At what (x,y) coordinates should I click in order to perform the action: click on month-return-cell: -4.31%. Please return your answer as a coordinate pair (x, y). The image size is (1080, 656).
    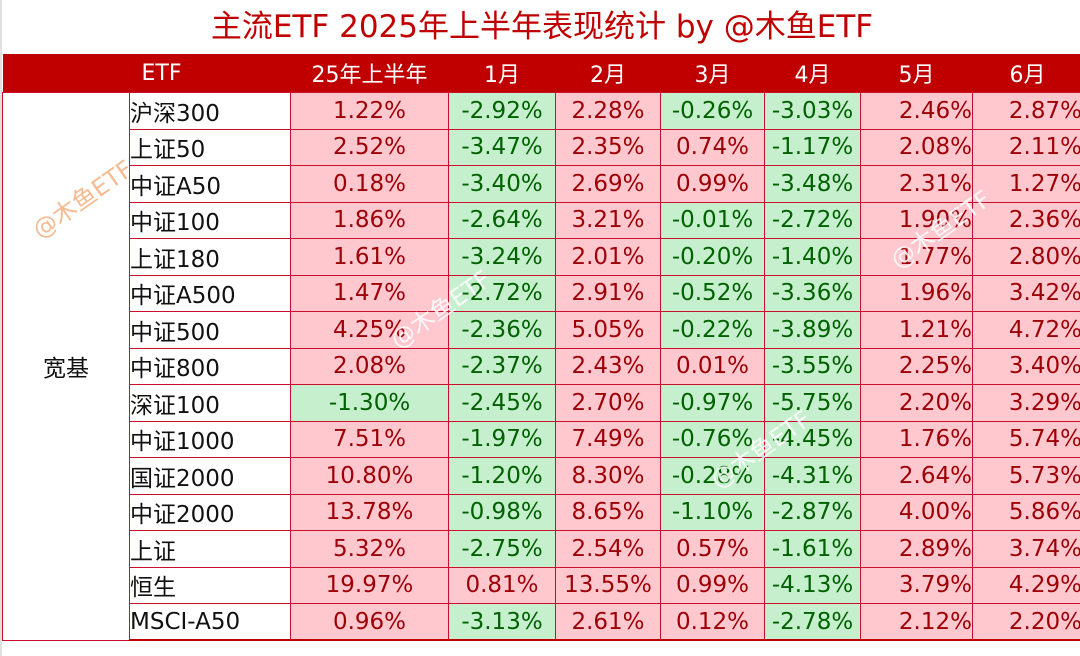
    Looking at the image, I should click on (812, 476).